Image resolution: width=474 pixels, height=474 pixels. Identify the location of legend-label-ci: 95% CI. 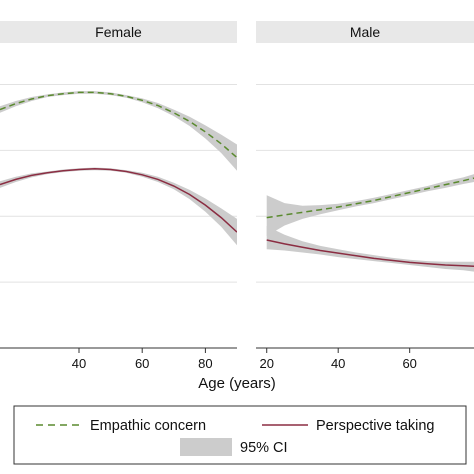
(264, 448).